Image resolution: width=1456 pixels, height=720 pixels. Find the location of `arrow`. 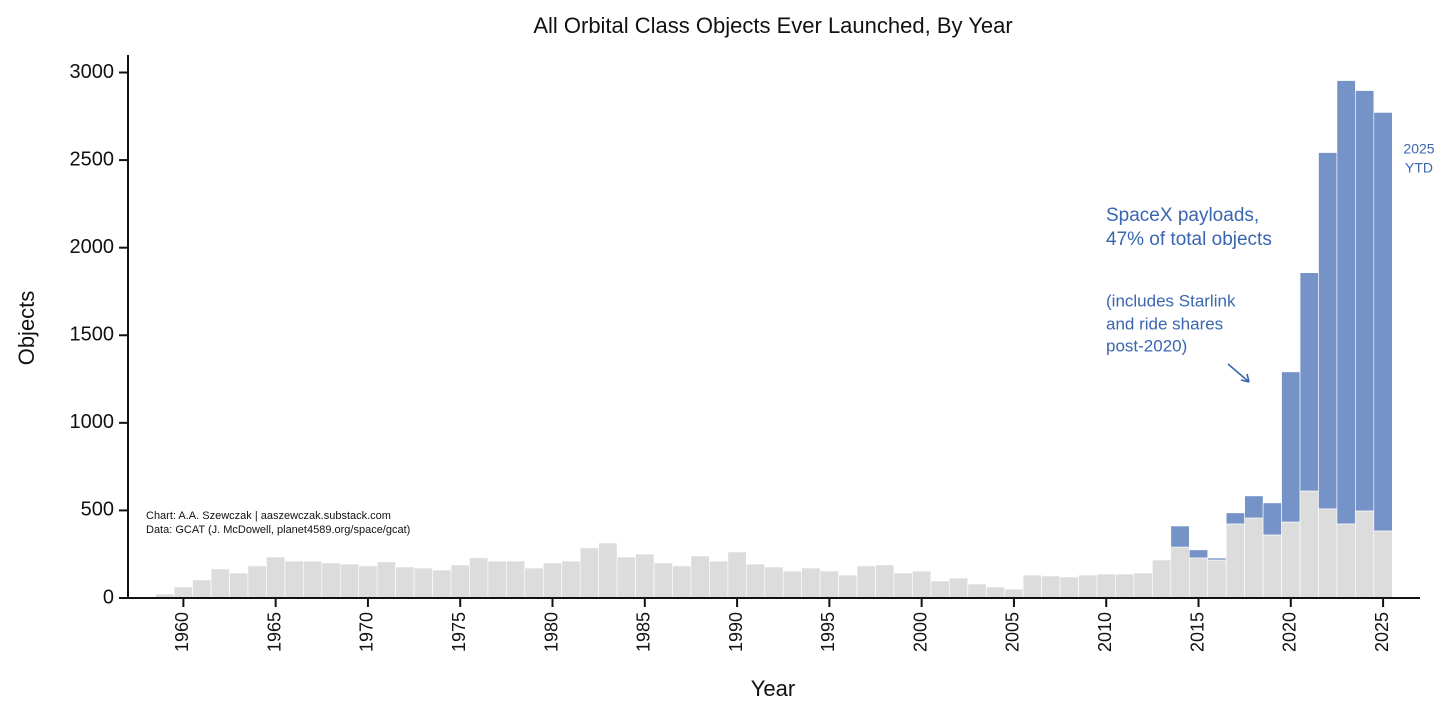

arrow is located at coordinates (1238, 373).